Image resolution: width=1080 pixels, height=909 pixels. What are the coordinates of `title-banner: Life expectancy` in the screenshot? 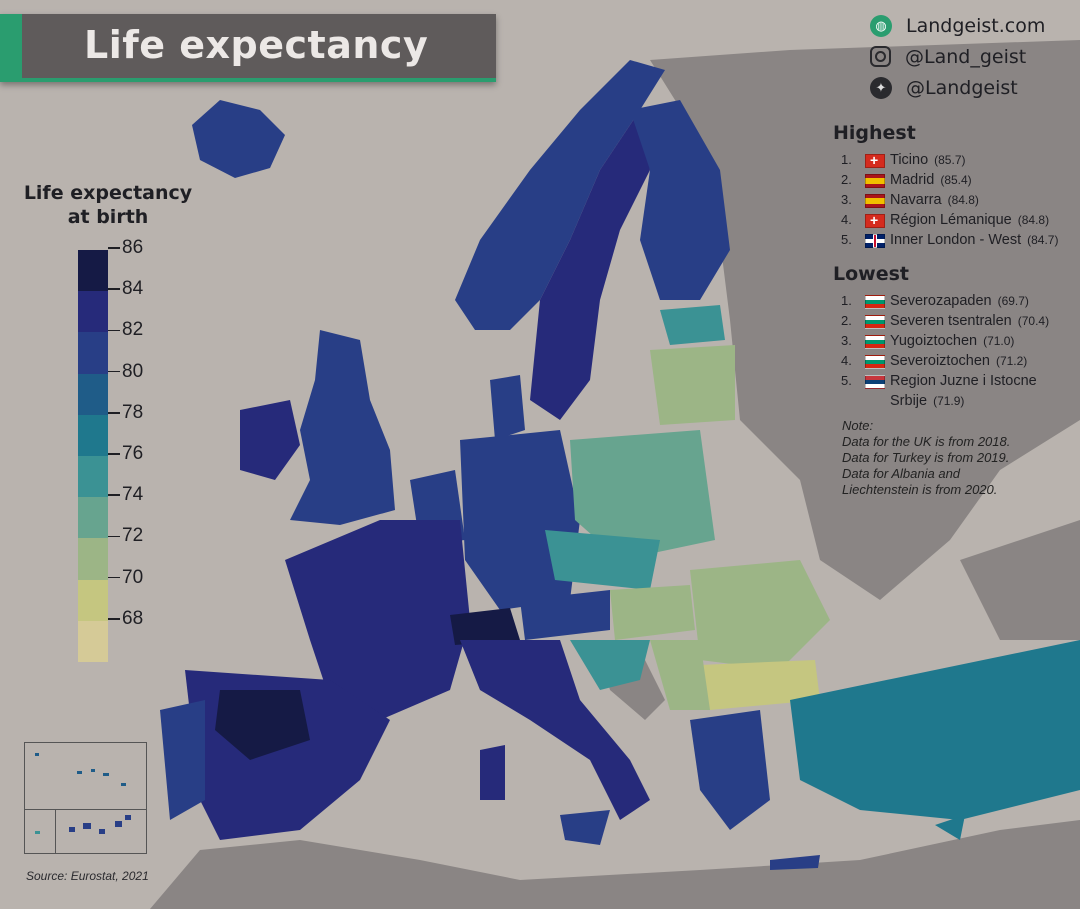 It's located at (248, 48).